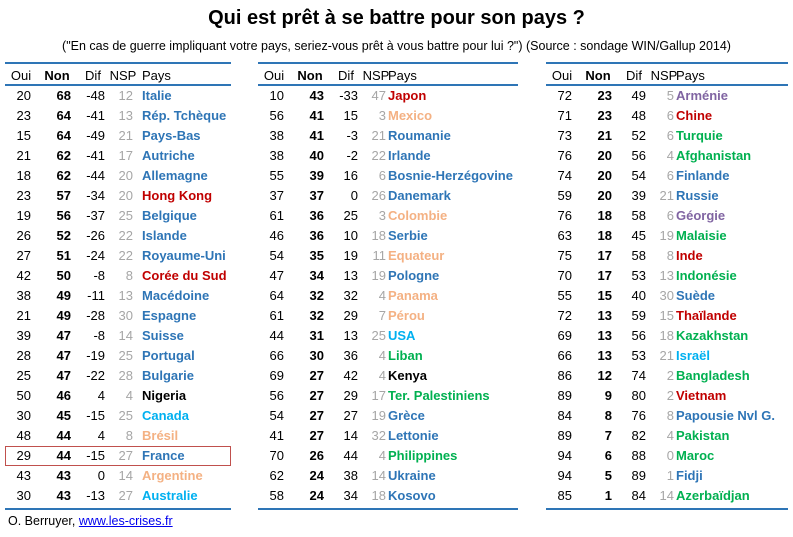 This screenshot has width=793, height=537. I want to click on cell-dif: 10, so click(350, 235).